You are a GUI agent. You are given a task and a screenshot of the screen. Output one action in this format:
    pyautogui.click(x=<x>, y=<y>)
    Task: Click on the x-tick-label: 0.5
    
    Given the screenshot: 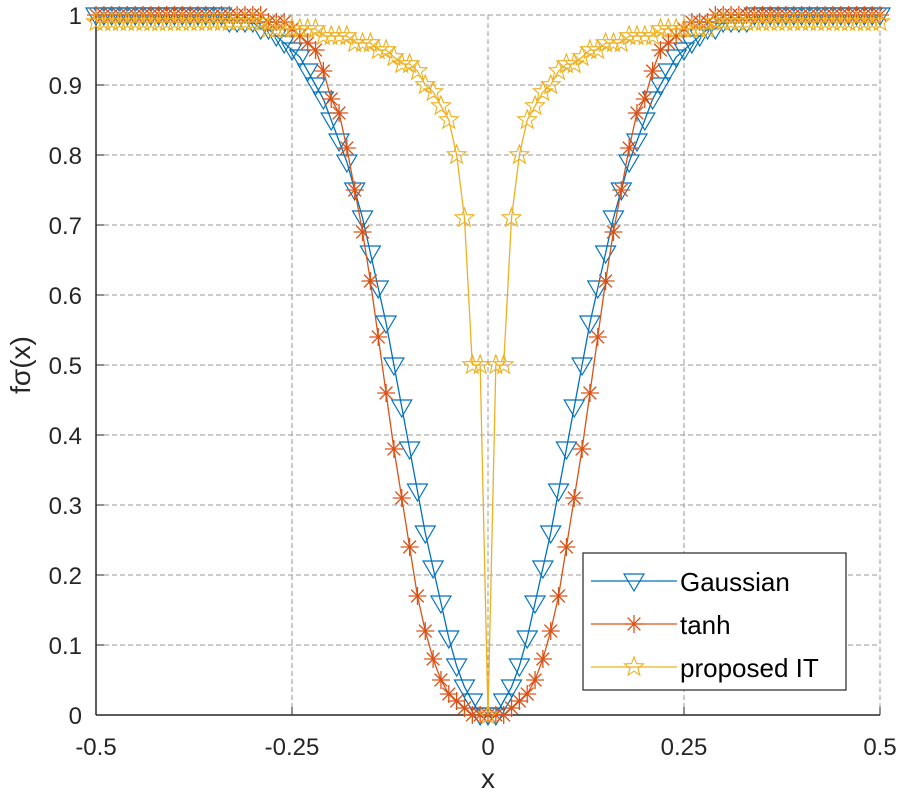 What is the action you would take?
    pyautogui.click(x=879, y=747)
    